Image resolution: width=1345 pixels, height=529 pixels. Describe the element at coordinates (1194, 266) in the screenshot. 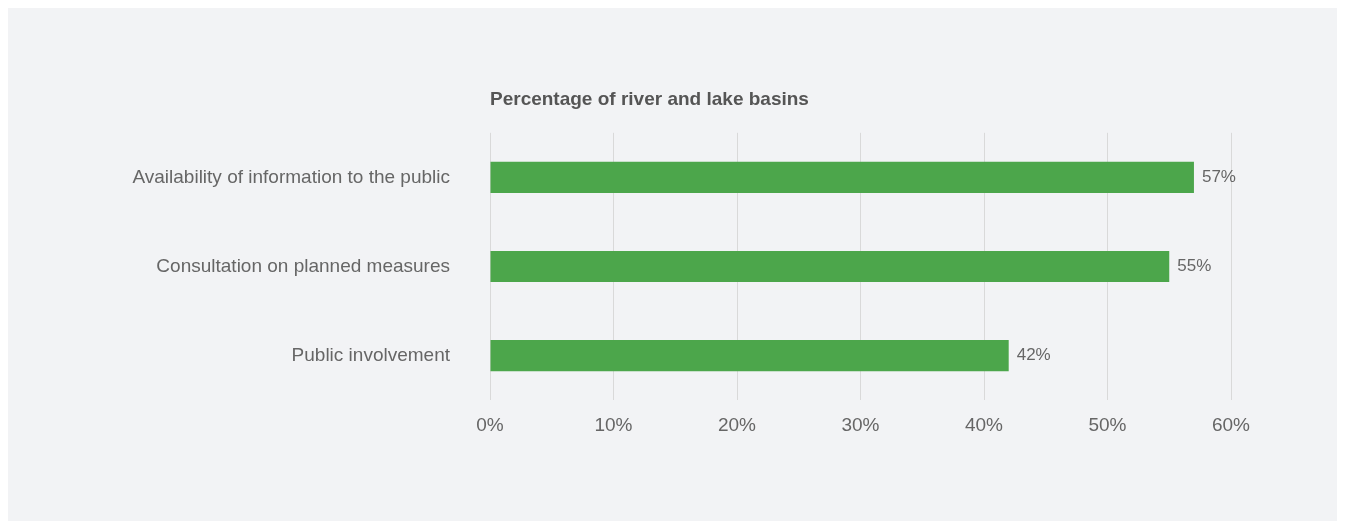

I see `data-label: 55%` at that location.